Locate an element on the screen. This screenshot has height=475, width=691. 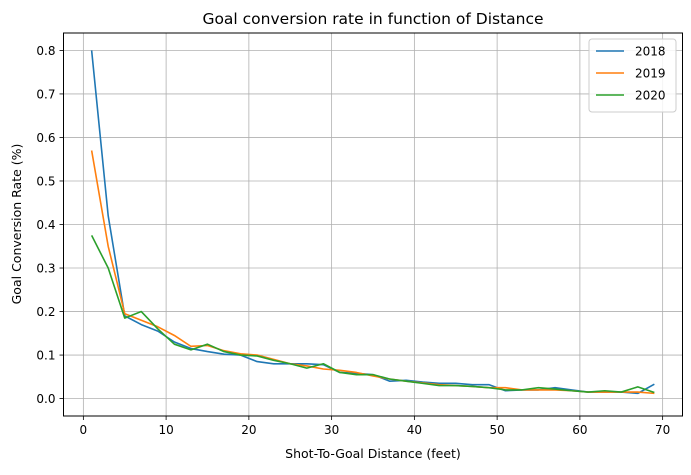
y-tick-label: 0.0 is located at coordinates (45, 399).